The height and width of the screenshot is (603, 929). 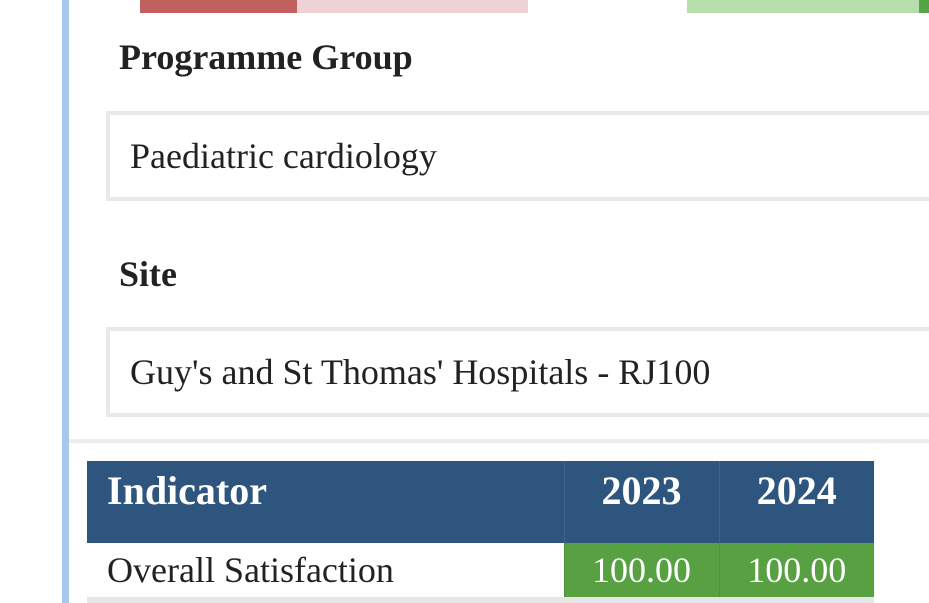 I want to click on row-indicator-name: Overall Satisfaction, so click(x=325, y=570).